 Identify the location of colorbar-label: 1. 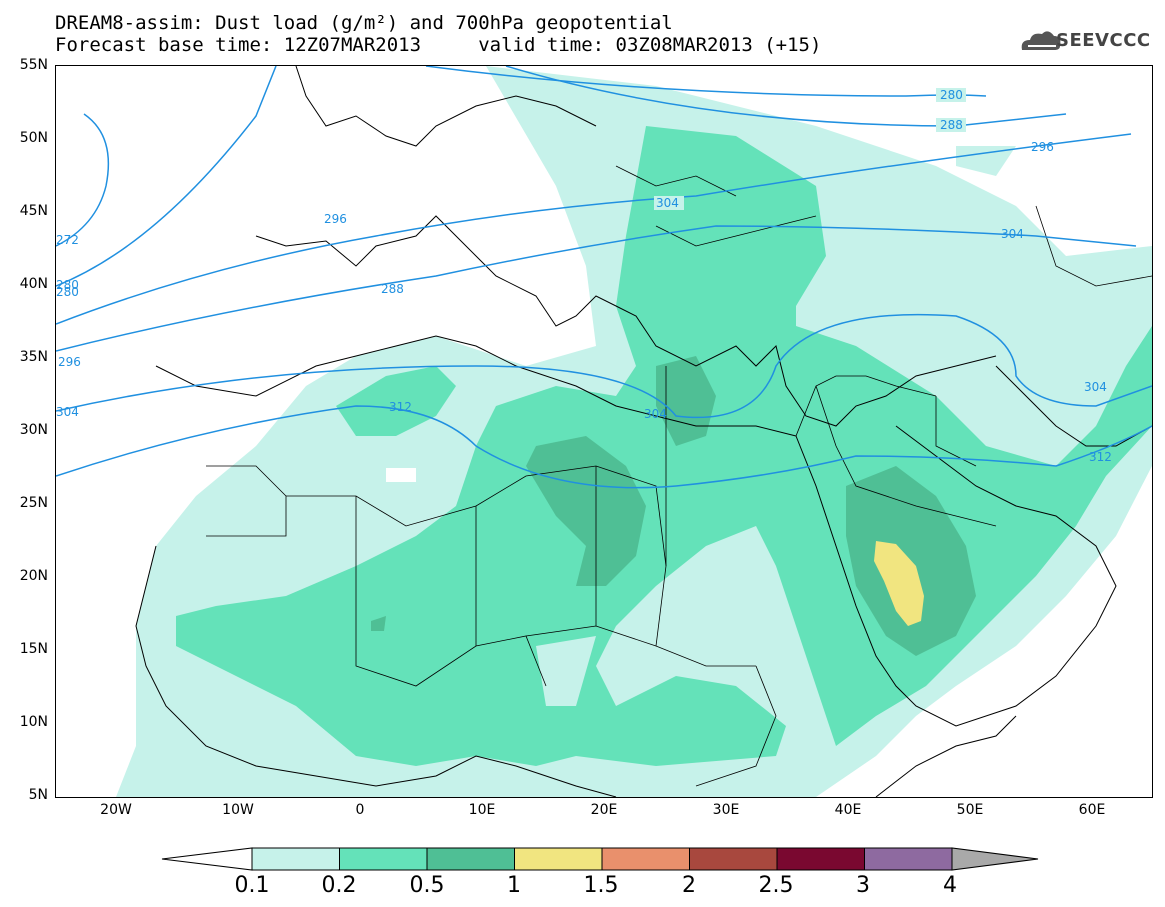
(514, 885).